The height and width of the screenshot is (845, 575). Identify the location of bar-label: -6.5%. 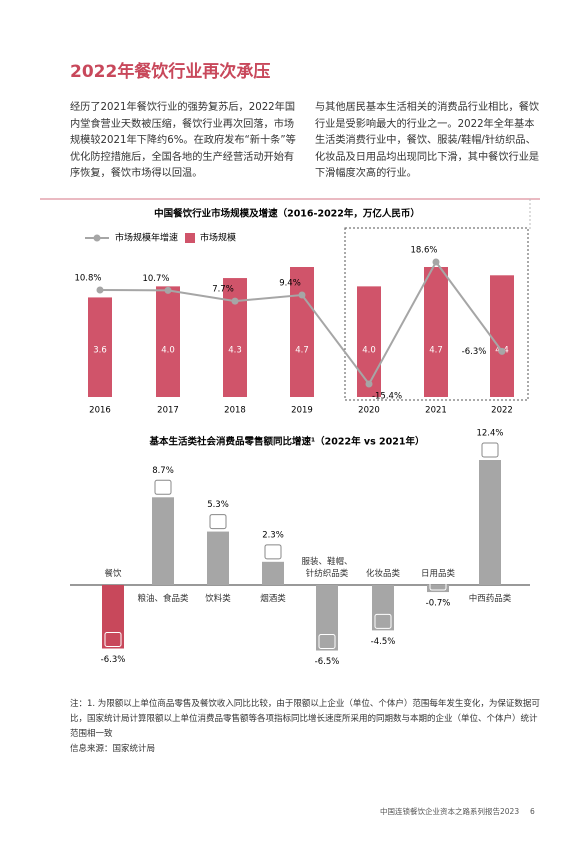
(327, 662).